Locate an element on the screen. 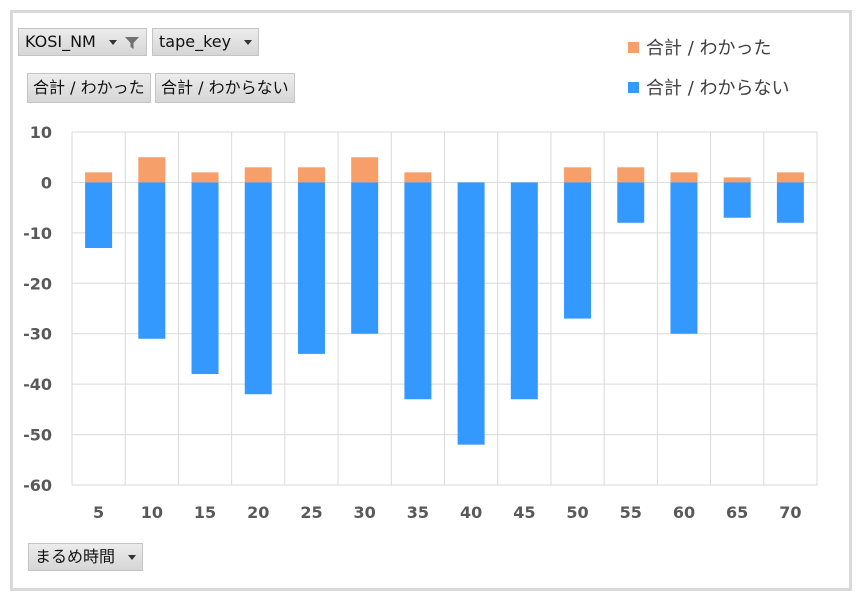  x-tick-label: 35 is located at coordinates (418, 512).